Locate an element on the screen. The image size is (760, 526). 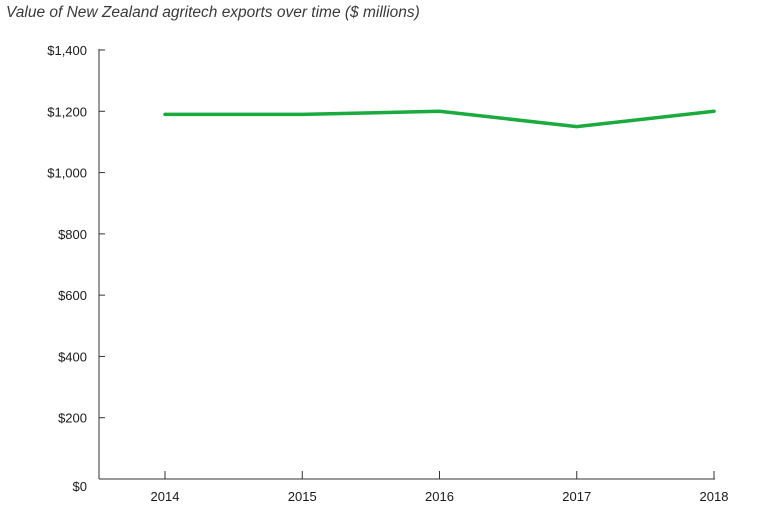
x-axis-ticks: 2014 2015 2016 2017 2018 is located at coordinates (440, 487).